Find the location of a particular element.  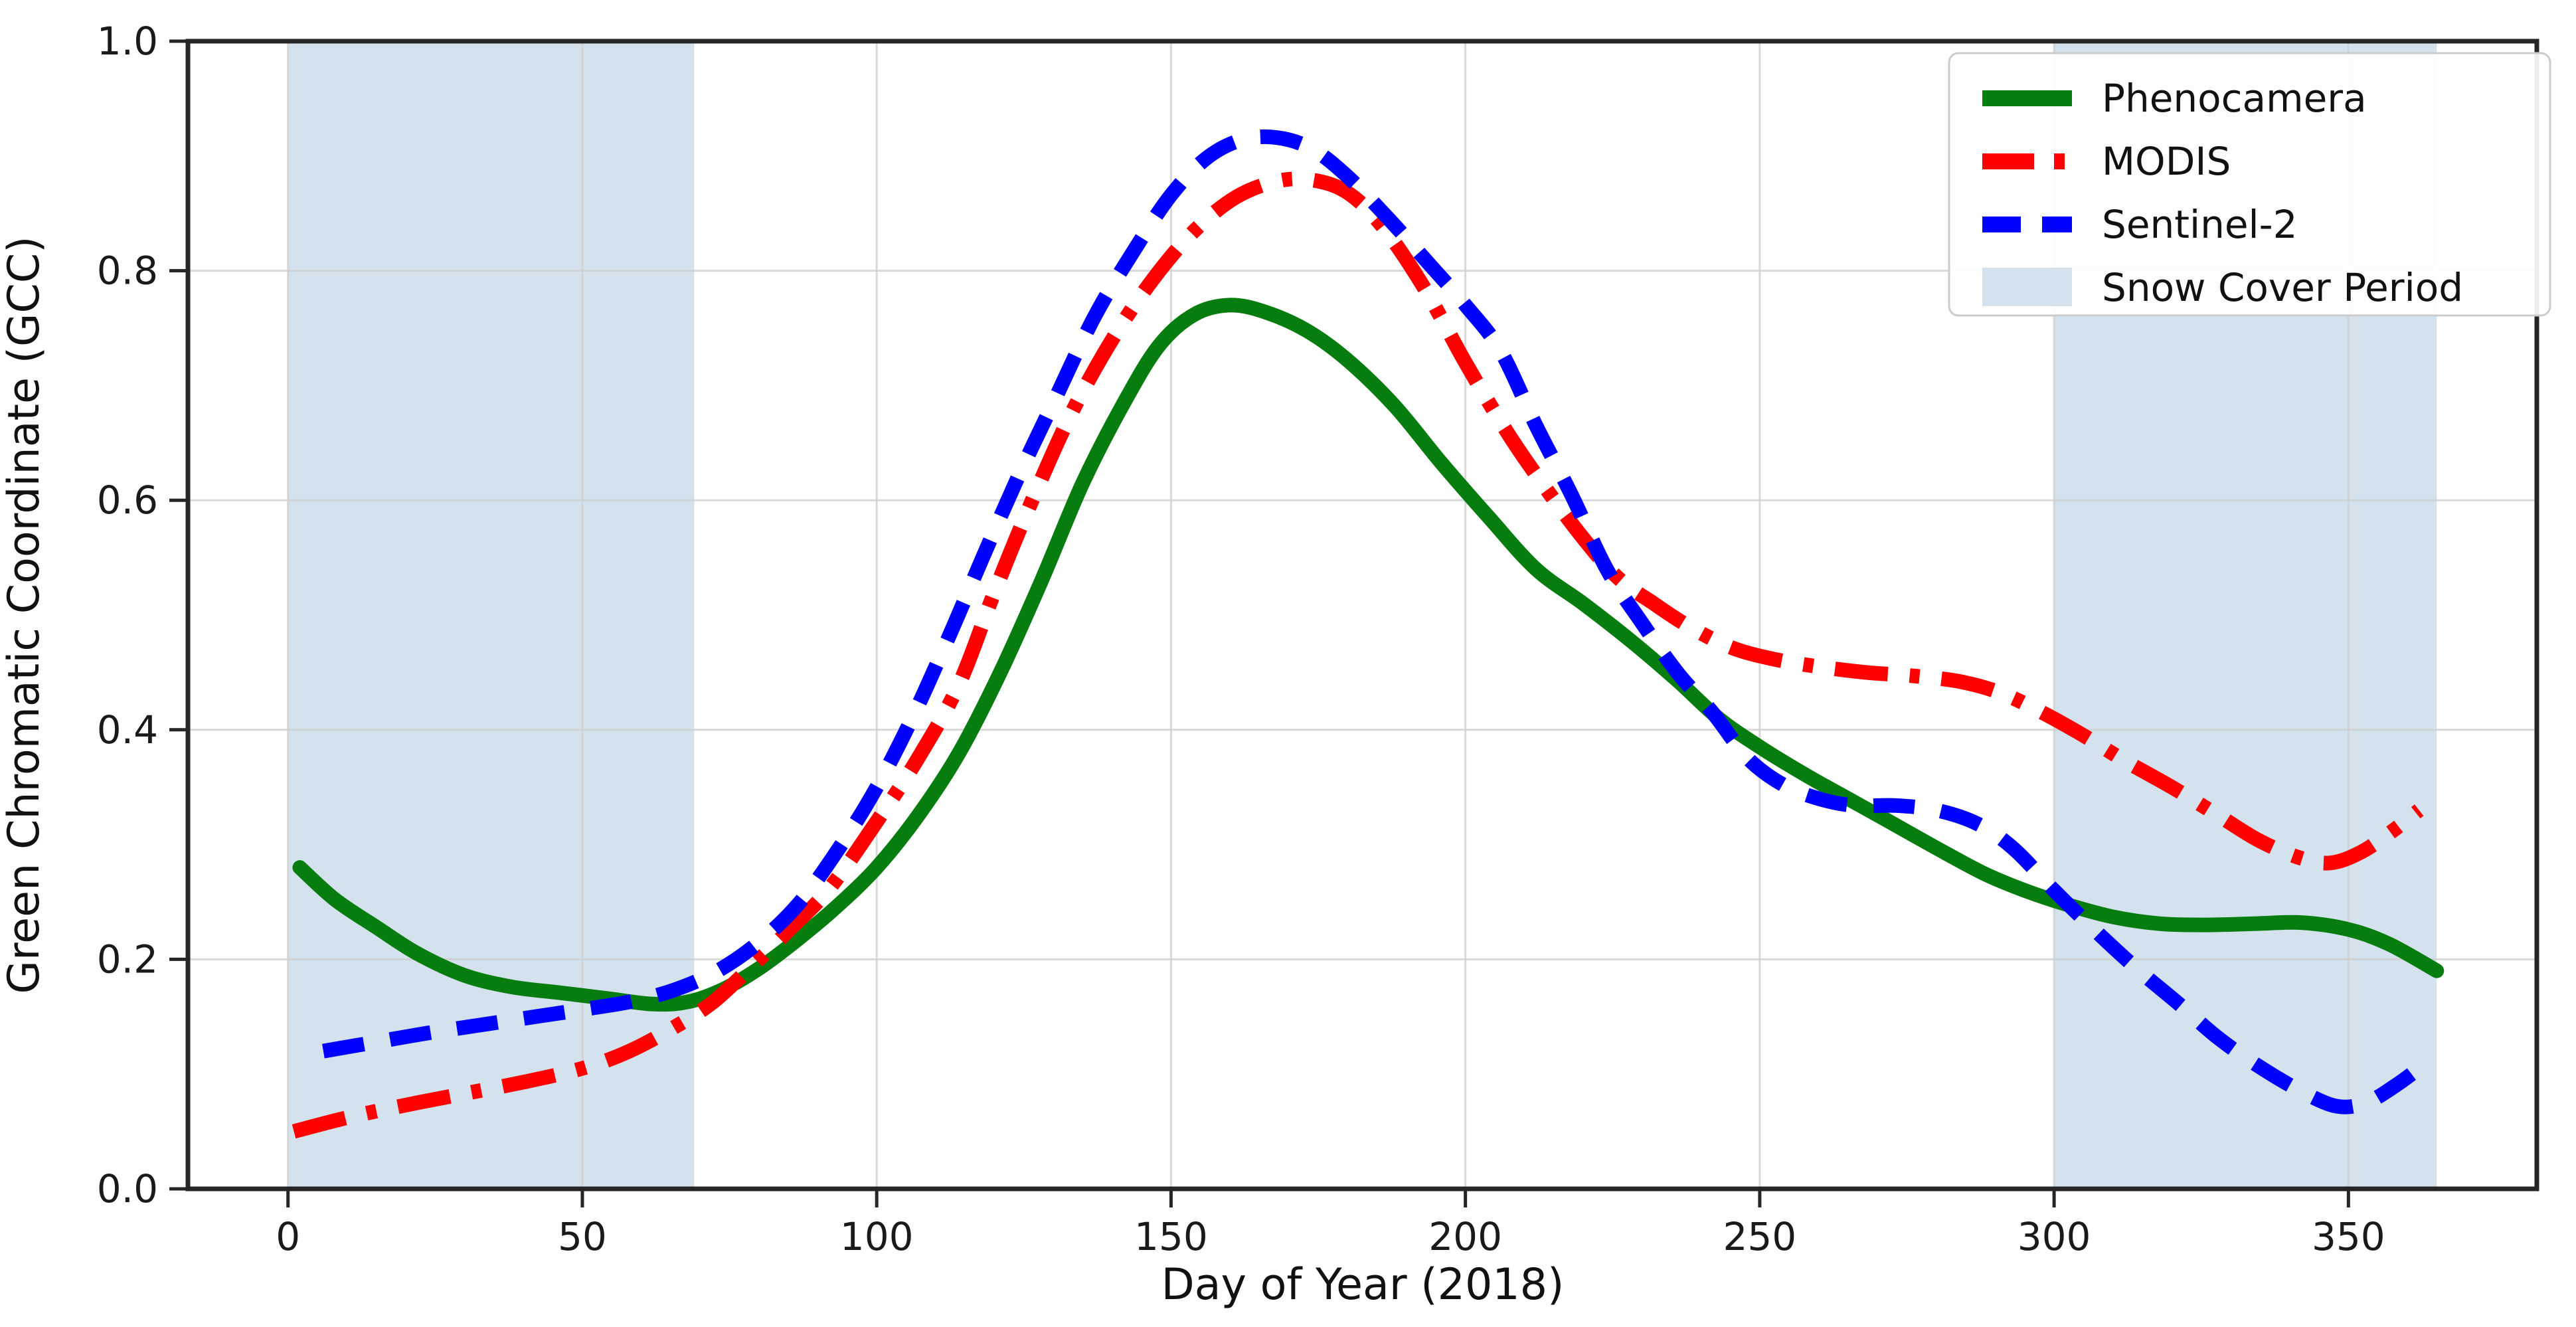

y-tick-label: 0.2 is located at coordinates (127, 959).